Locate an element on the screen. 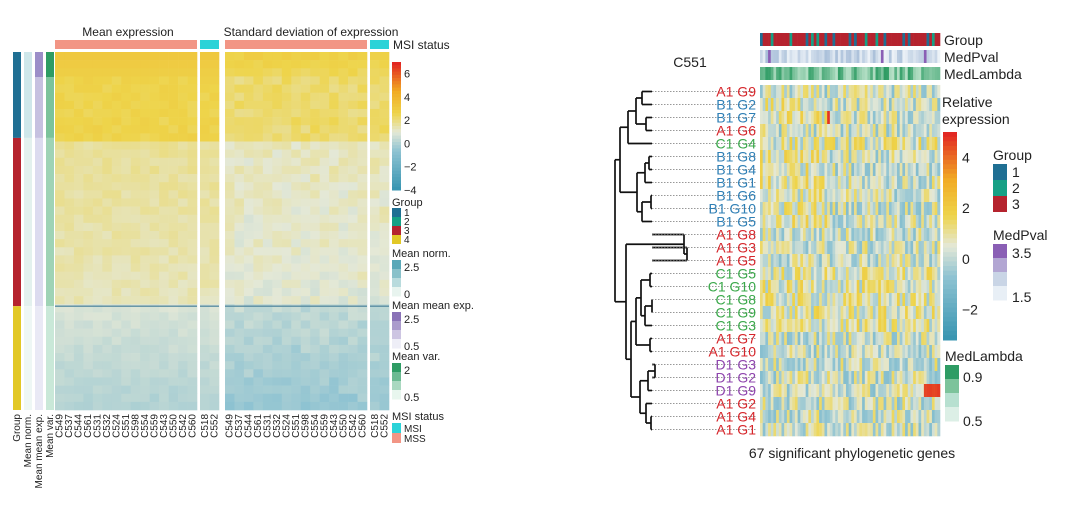 The width and height of the screenshot is (1080, 513). row-label: B1 G1 is located at coordinates (736, 183).